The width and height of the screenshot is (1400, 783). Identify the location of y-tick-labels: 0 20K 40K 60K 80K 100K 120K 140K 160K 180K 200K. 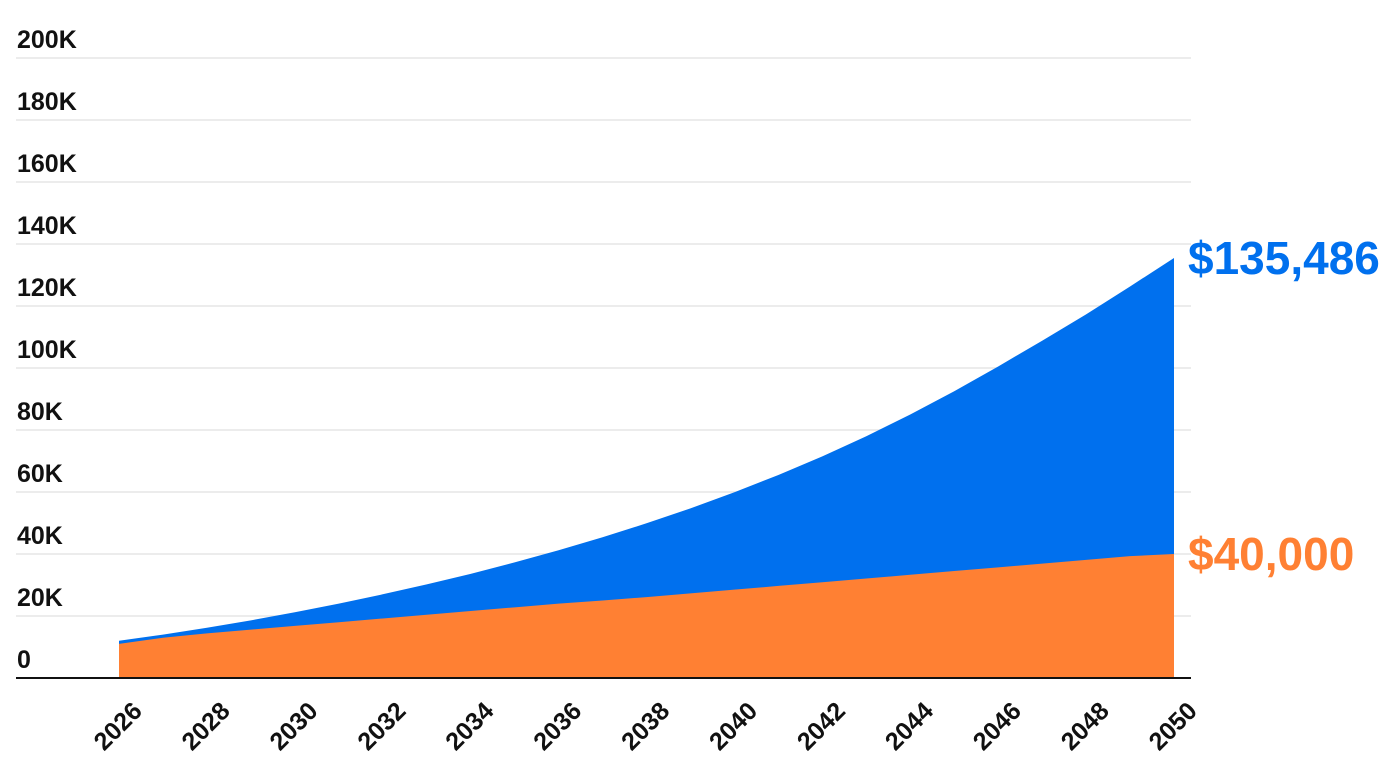
(47, 350).